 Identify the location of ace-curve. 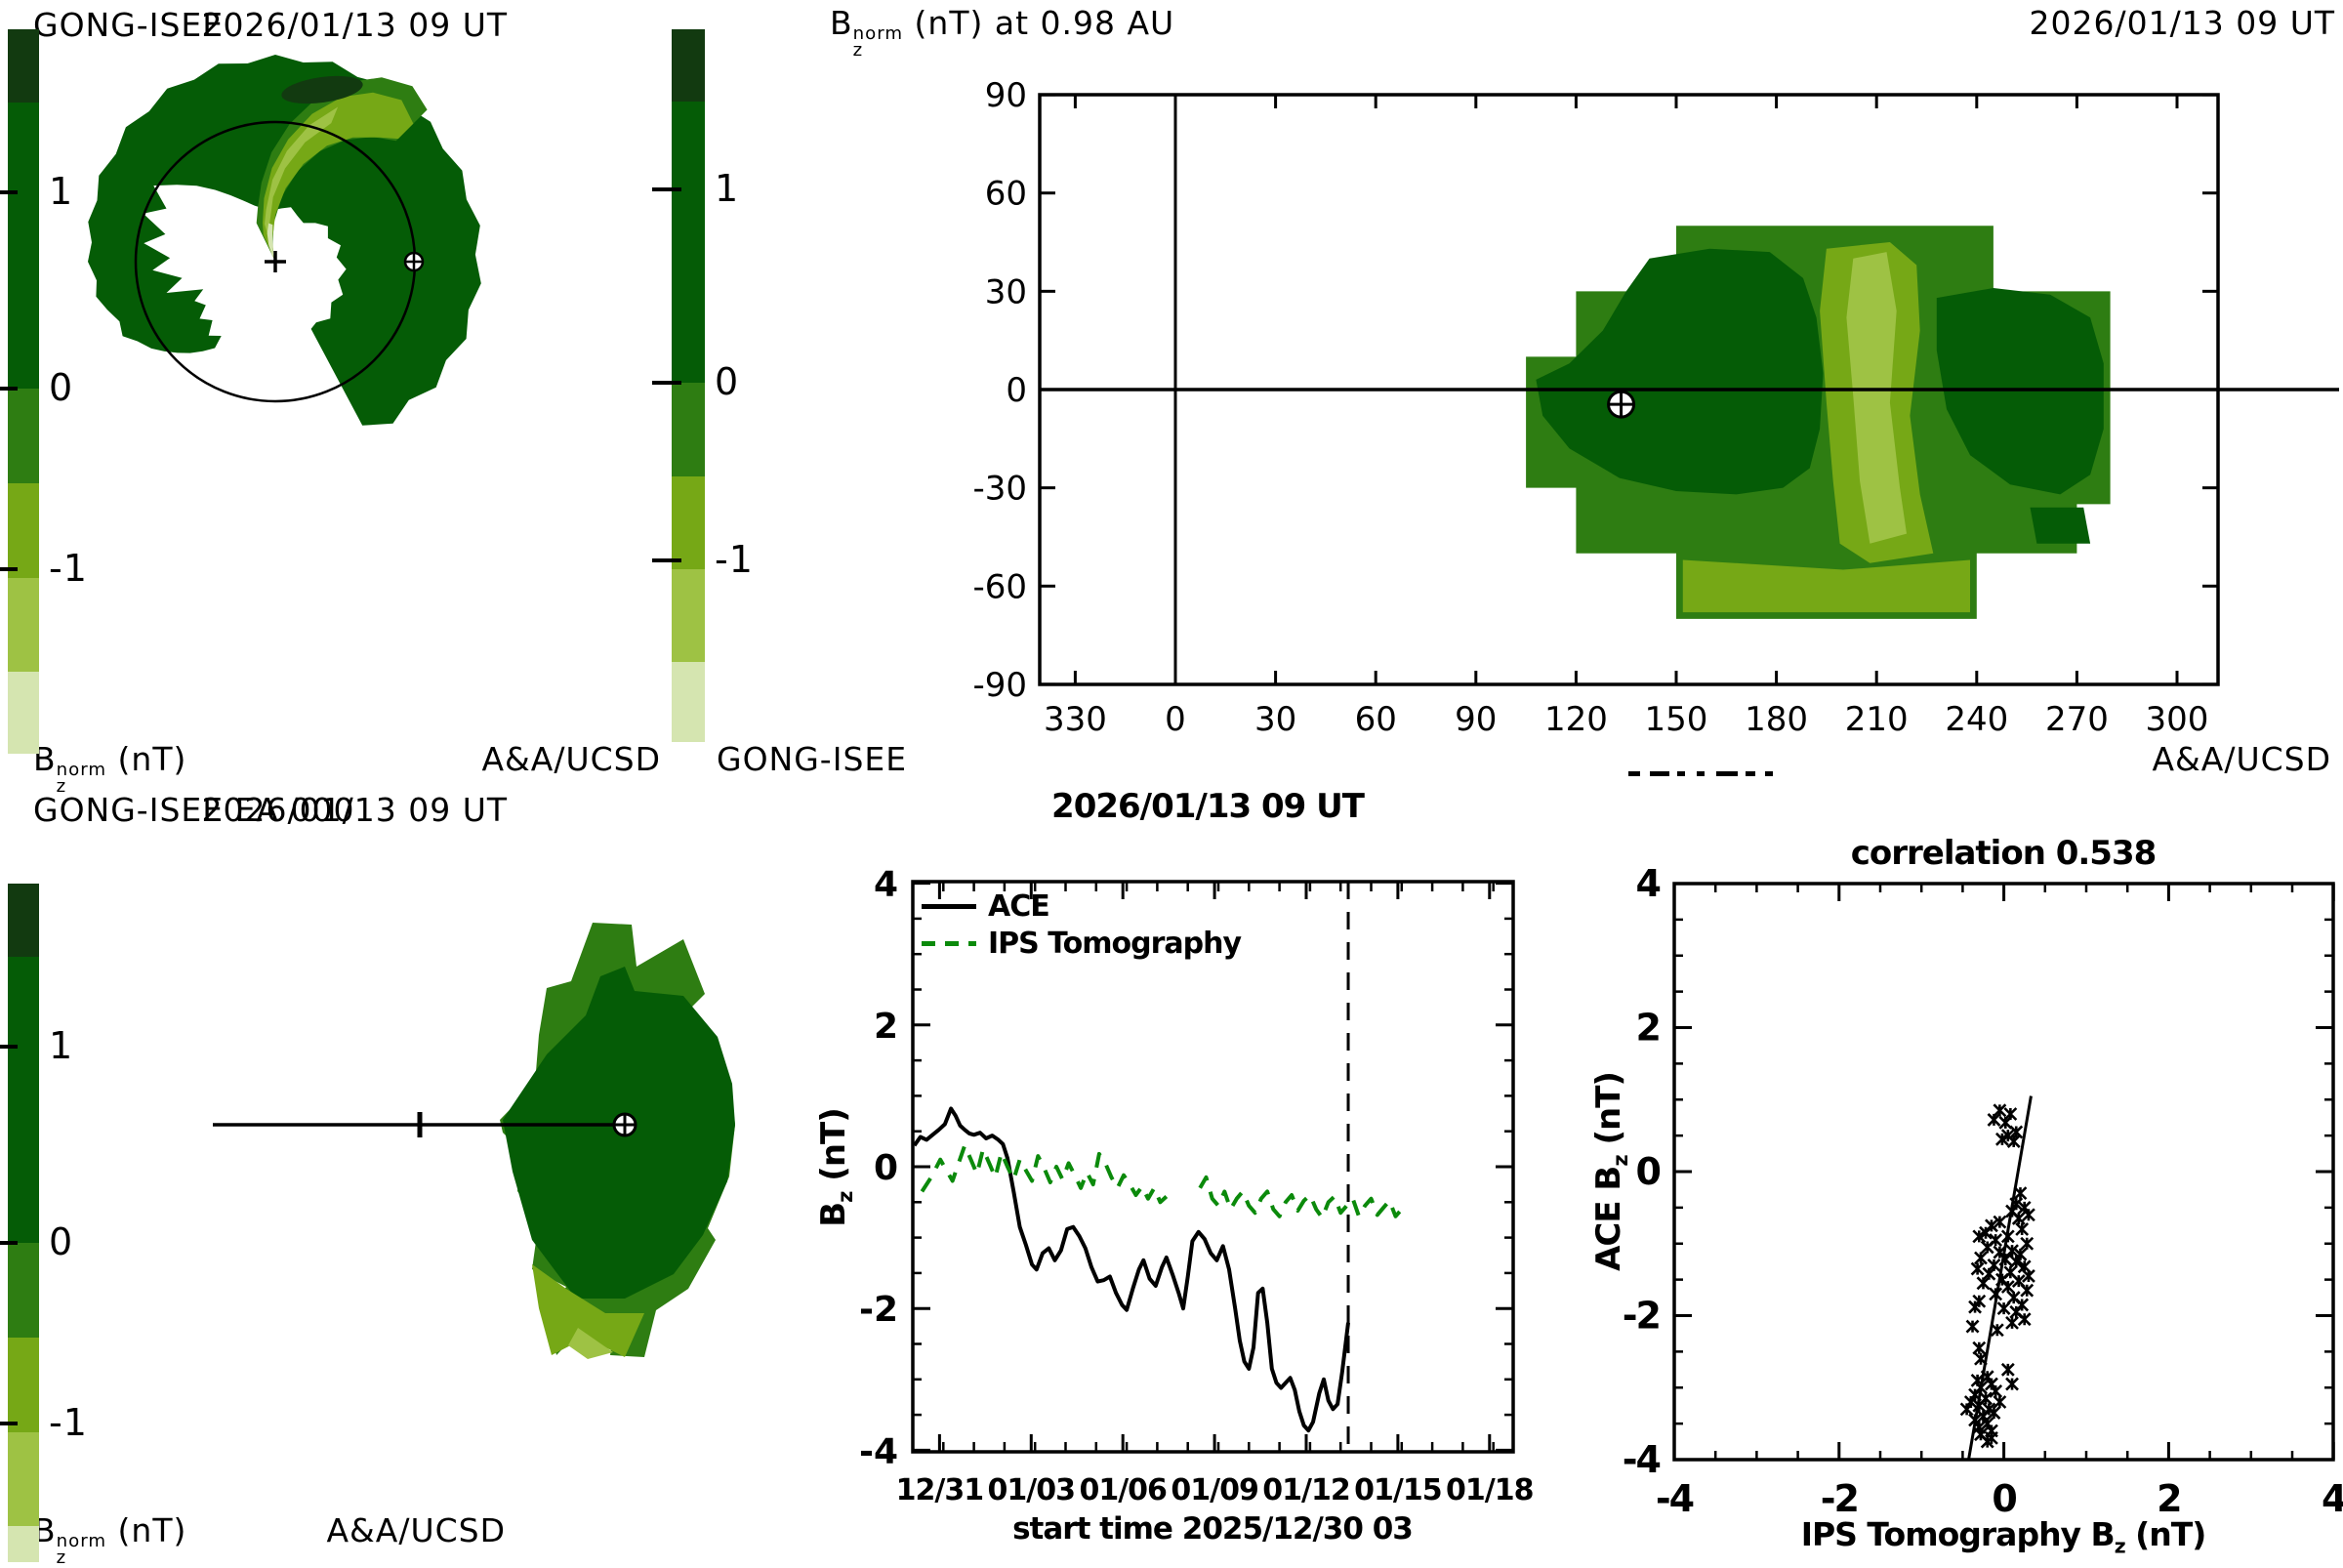
(1131, 1269).